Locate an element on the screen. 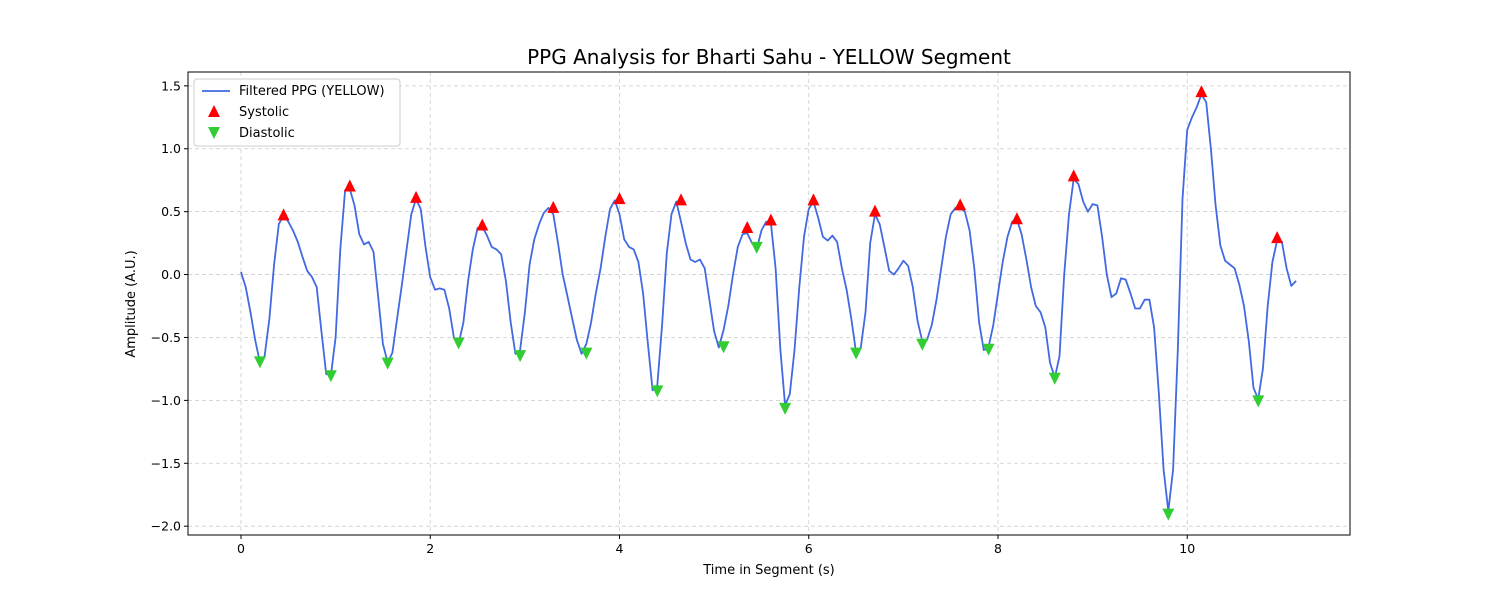 The height and width of the screenshot is (600, 1500). x-tick-label: 2 is located at coordinates (430, 548).